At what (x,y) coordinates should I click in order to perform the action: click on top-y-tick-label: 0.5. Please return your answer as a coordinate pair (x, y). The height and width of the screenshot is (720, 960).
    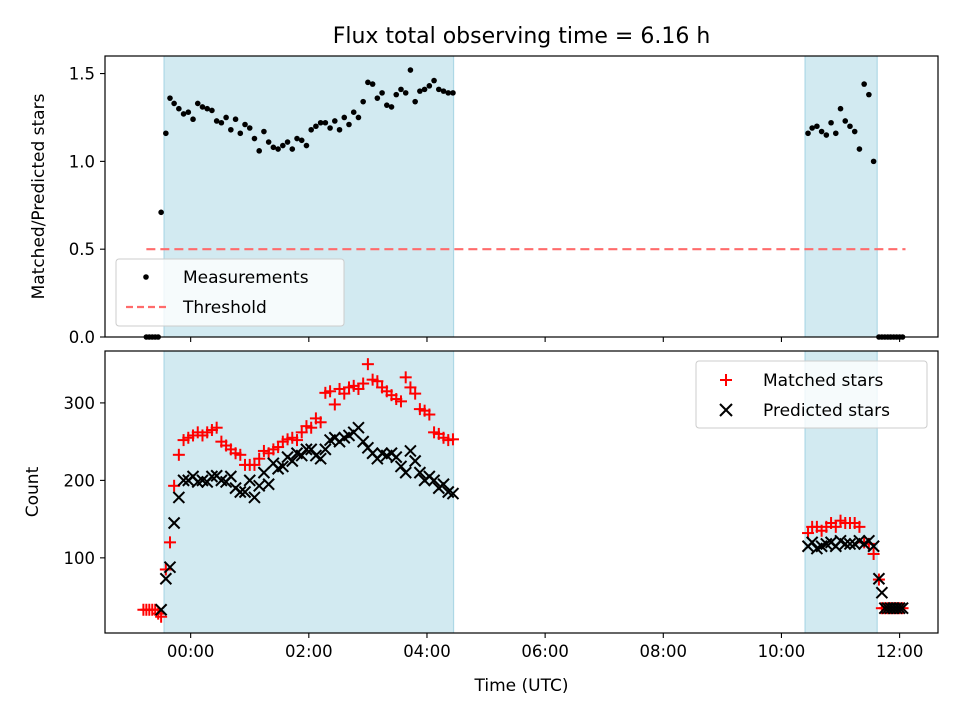
    Looking at the image, I should click on (82, 249).